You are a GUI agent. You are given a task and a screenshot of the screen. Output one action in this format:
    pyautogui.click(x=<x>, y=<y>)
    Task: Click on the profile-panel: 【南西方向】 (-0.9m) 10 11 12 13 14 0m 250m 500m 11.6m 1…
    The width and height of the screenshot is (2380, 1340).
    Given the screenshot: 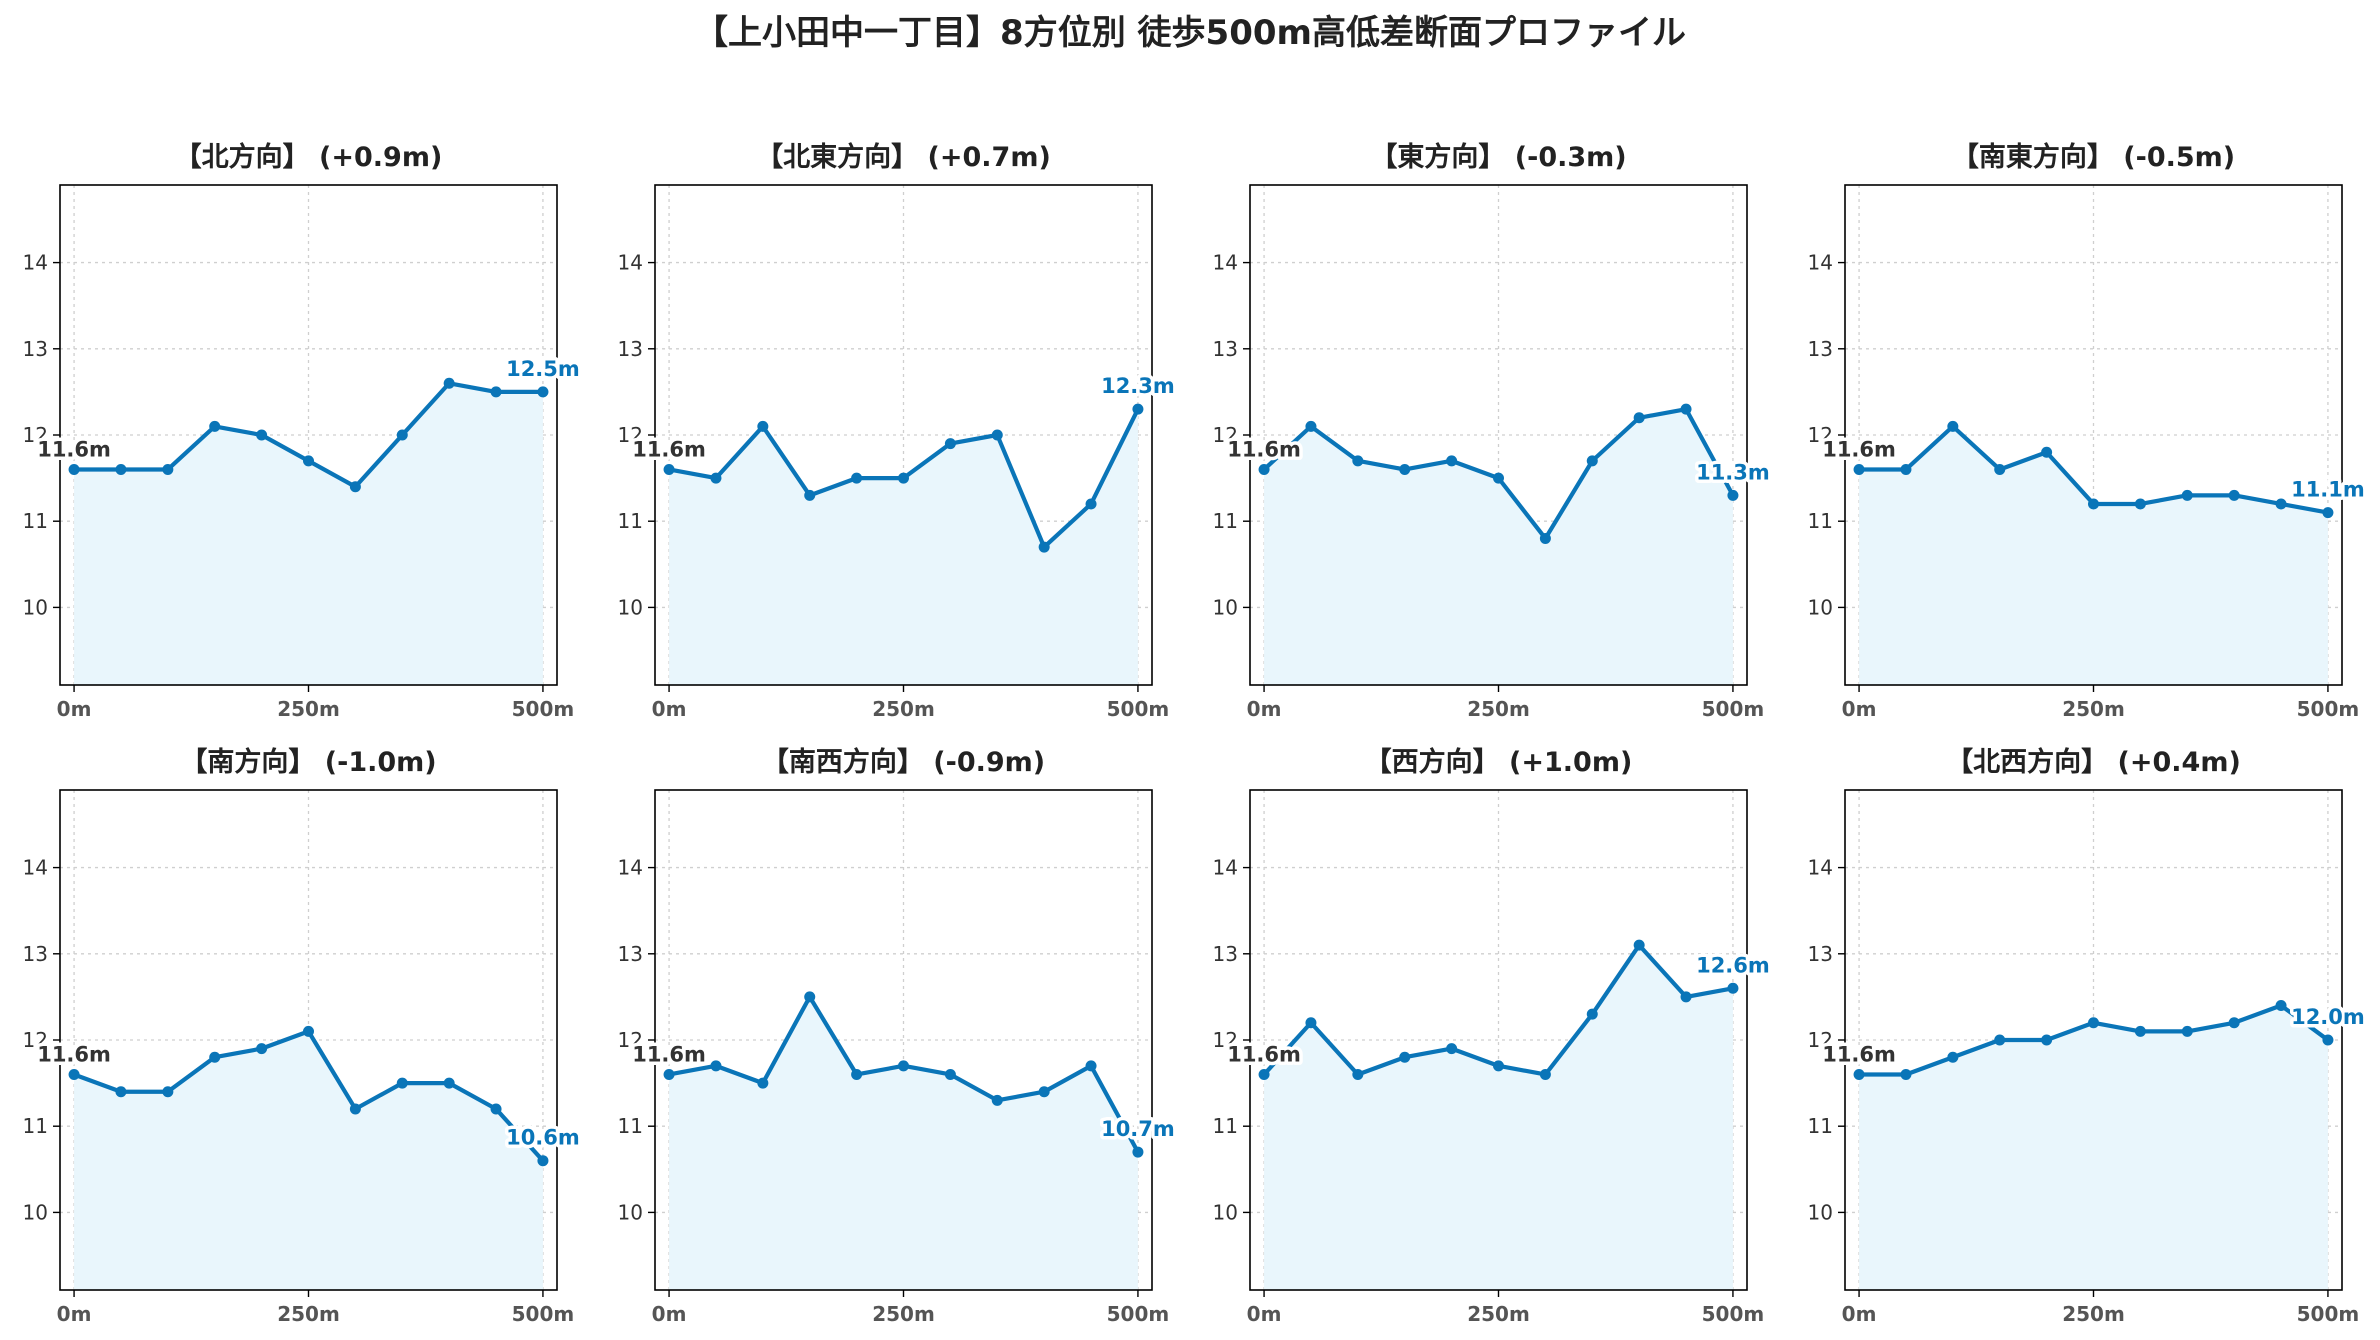 What is the action you would take?
    pyautogui.click(x=898, y=1036)
    